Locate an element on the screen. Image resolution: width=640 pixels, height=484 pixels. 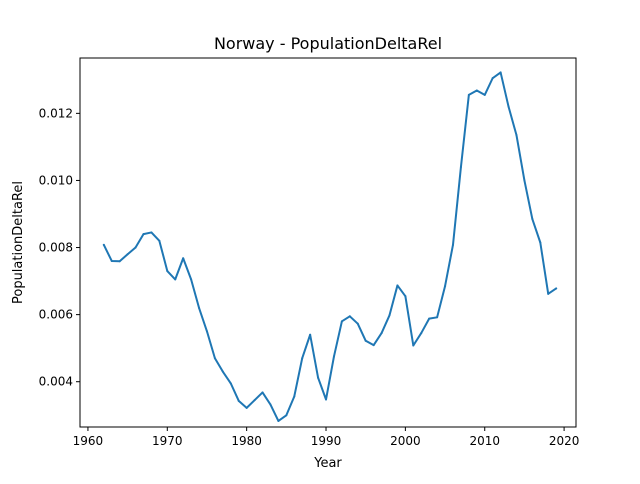
x-axis-label: Year is located at coordinates (327, 463).